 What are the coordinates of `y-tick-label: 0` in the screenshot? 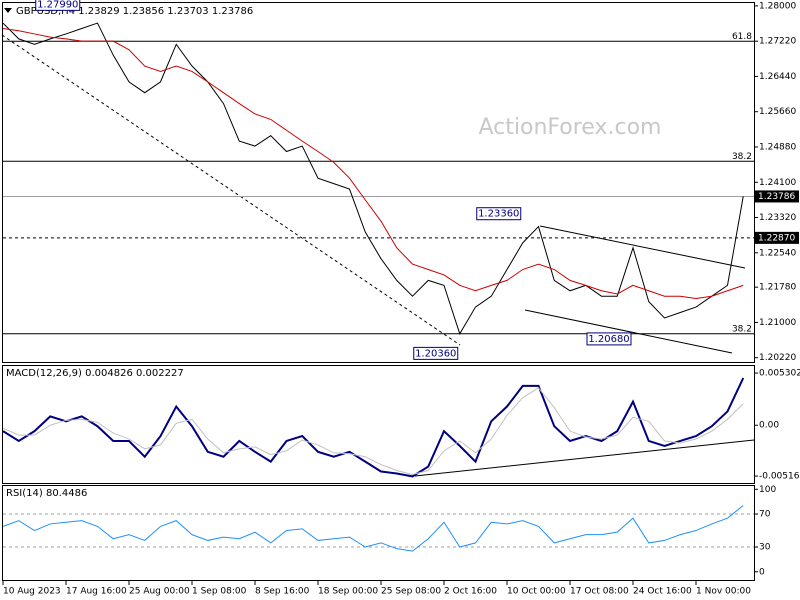 It's located at (762, 572).